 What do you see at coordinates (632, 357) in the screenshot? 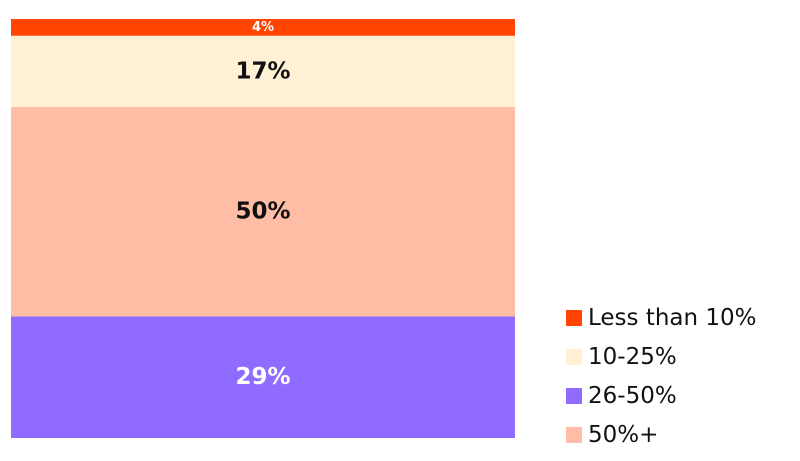
I see `legend-label: 10-25%` at bounding box center [632, 357].